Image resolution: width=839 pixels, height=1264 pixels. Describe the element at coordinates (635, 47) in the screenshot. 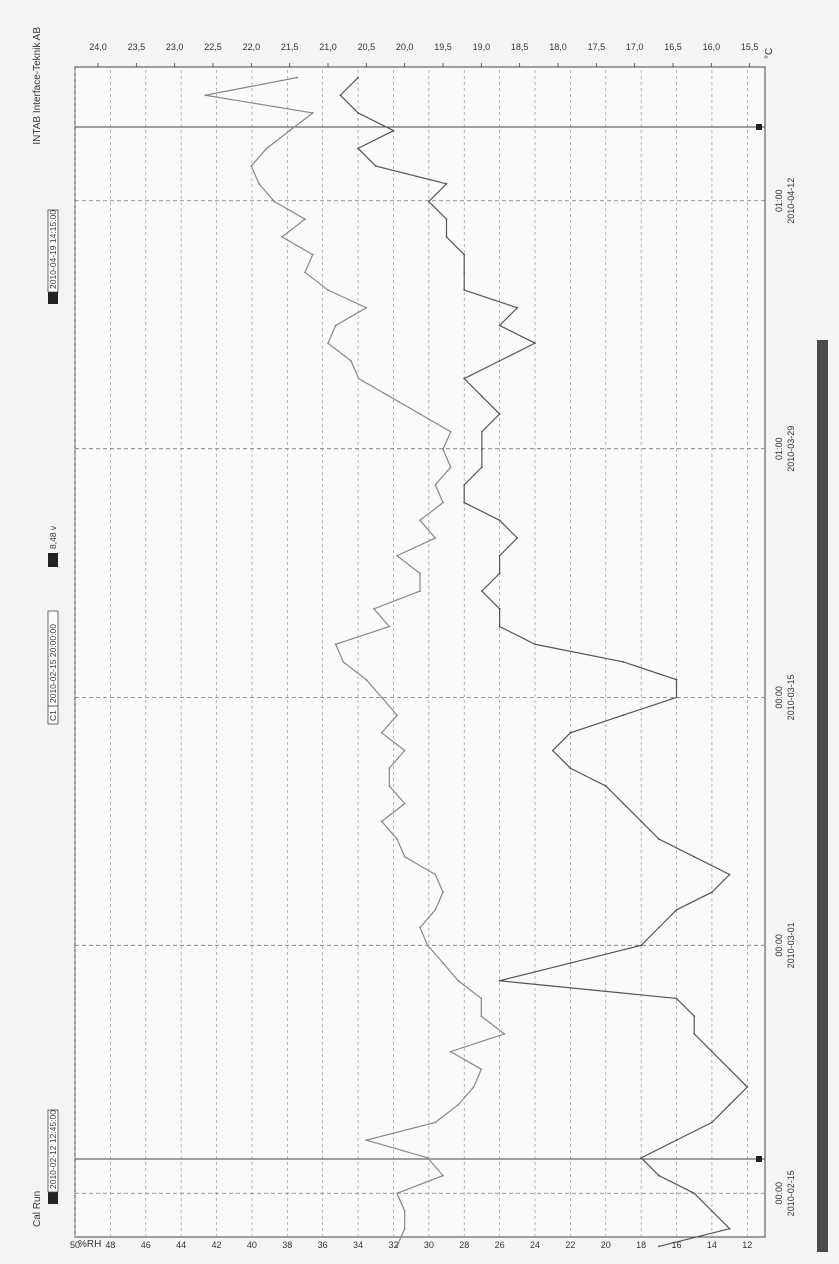

I see `right-tick-label: 17,0` at that location.